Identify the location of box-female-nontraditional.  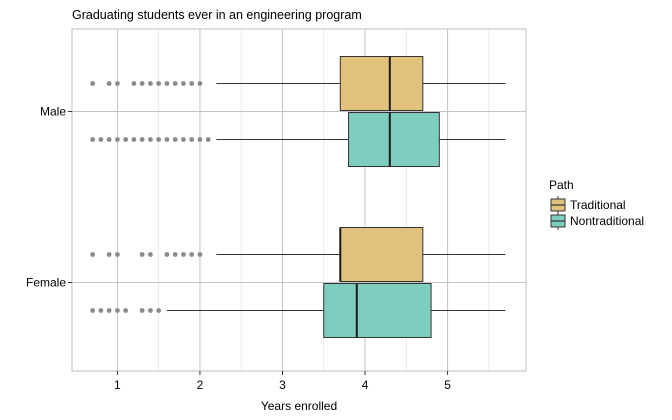
(298, 310).